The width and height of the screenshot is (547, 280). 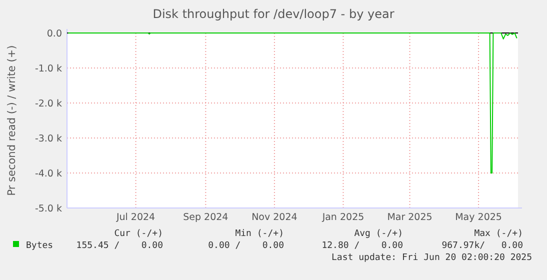 What do you see at coordinates (138, 234) in the screenshot?
I see `text: Cur (-/+)` at bounding box center [138, 234].